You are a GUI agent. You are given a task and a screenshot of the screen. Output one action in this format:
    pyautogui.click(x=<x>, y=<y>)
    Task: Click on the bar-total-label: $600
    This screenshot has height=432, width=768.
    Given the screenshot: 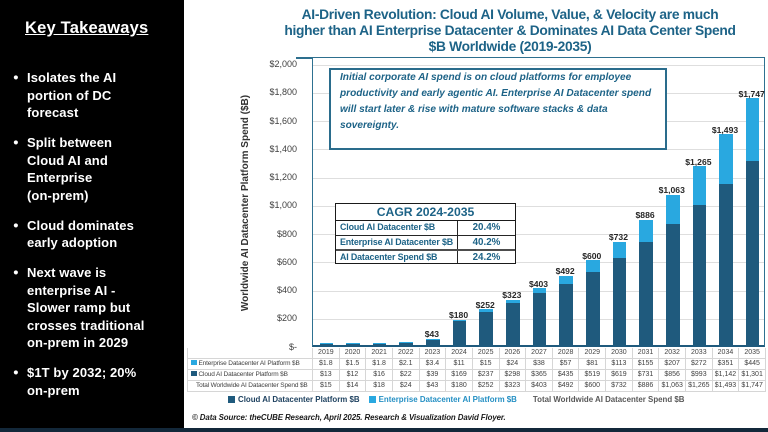 What is the action you would take?
    pyautogui.click(x=592, y=255)
    